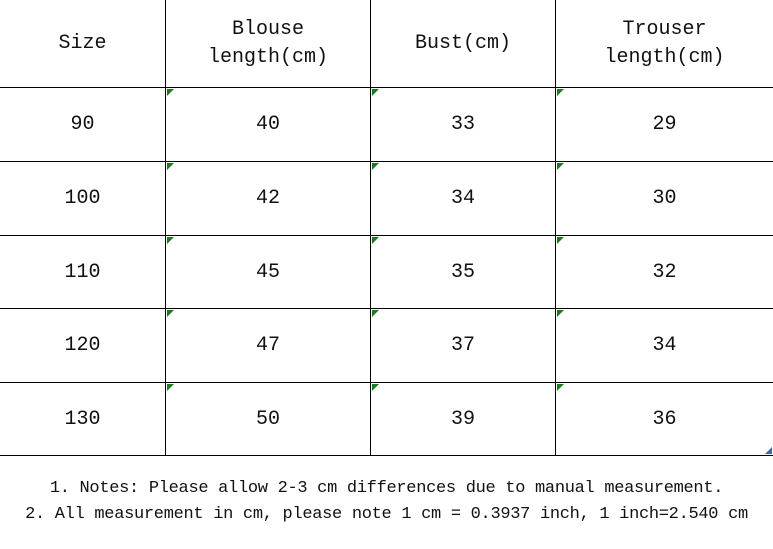 This screenshot has width=773, height=549. I want to click on table-cell-blouse: 50, so click(268, 419).